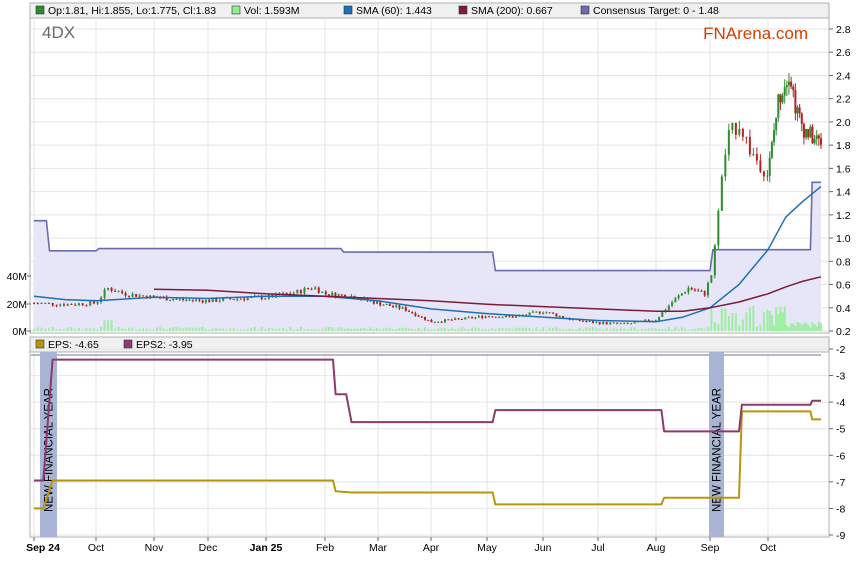  Describe the element at coordinates (843, 193) in the screenshot. I see `price-tick-label: 1.4` at that location.